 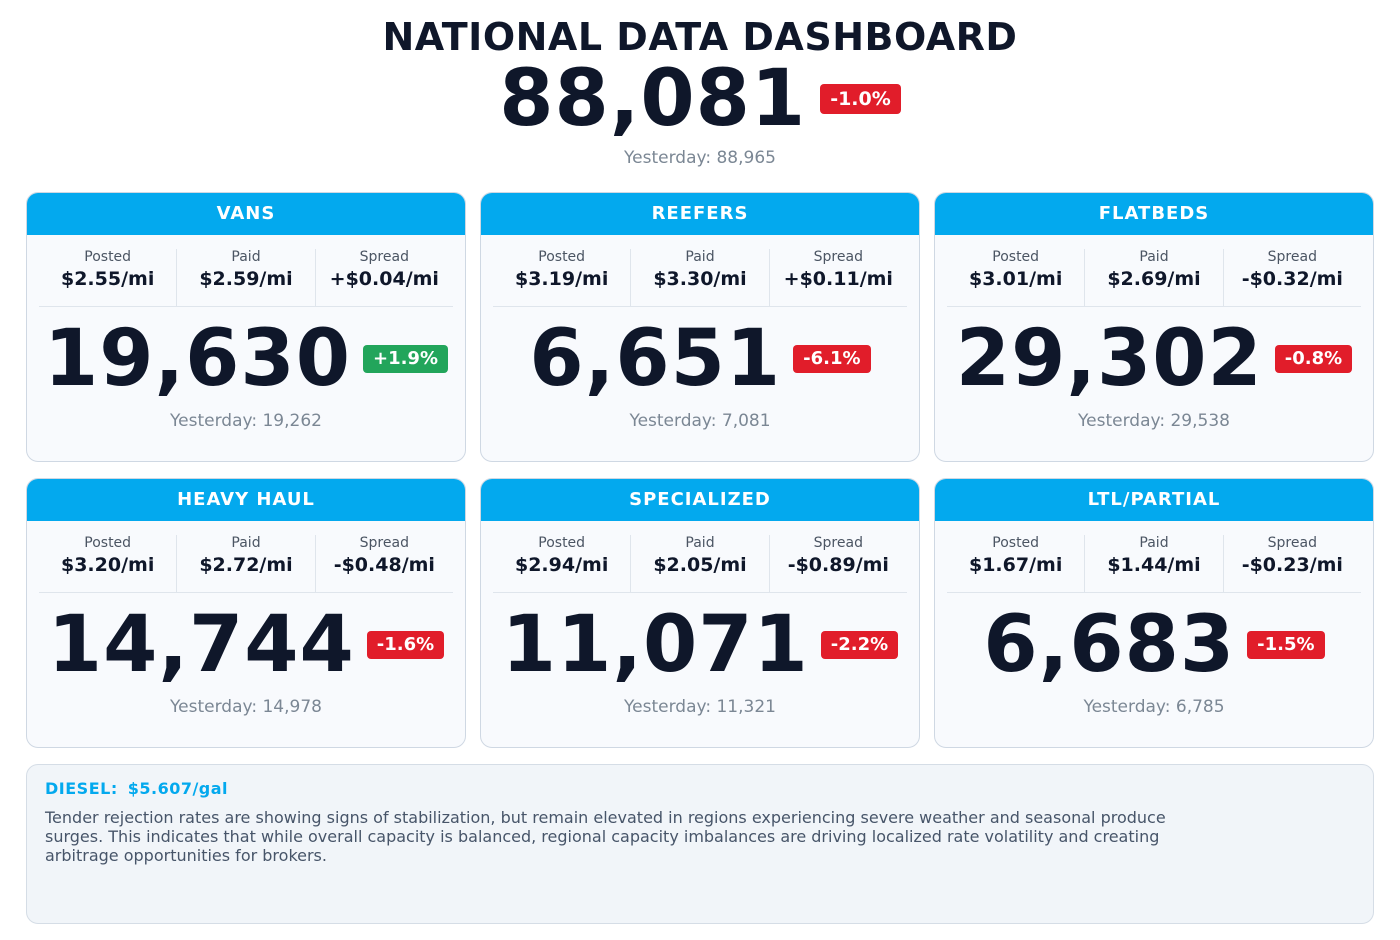 I want to click on yesterday-text: Yesterday: 29,538, so click(x=1154, y=421).